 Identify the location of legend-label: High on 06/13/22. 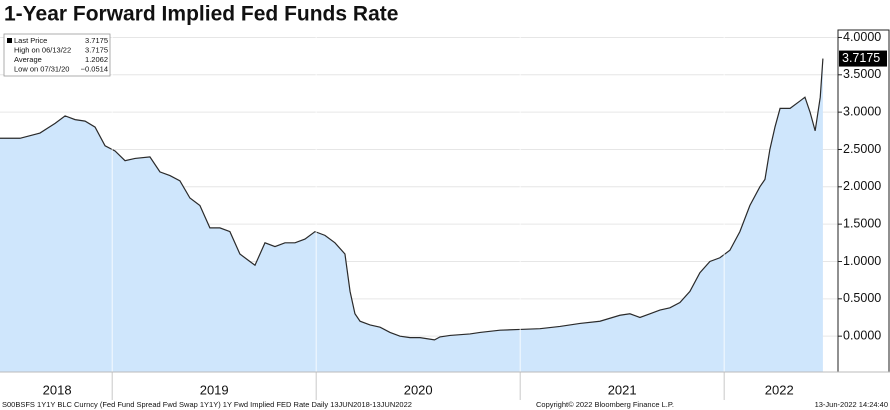
(42, 49).